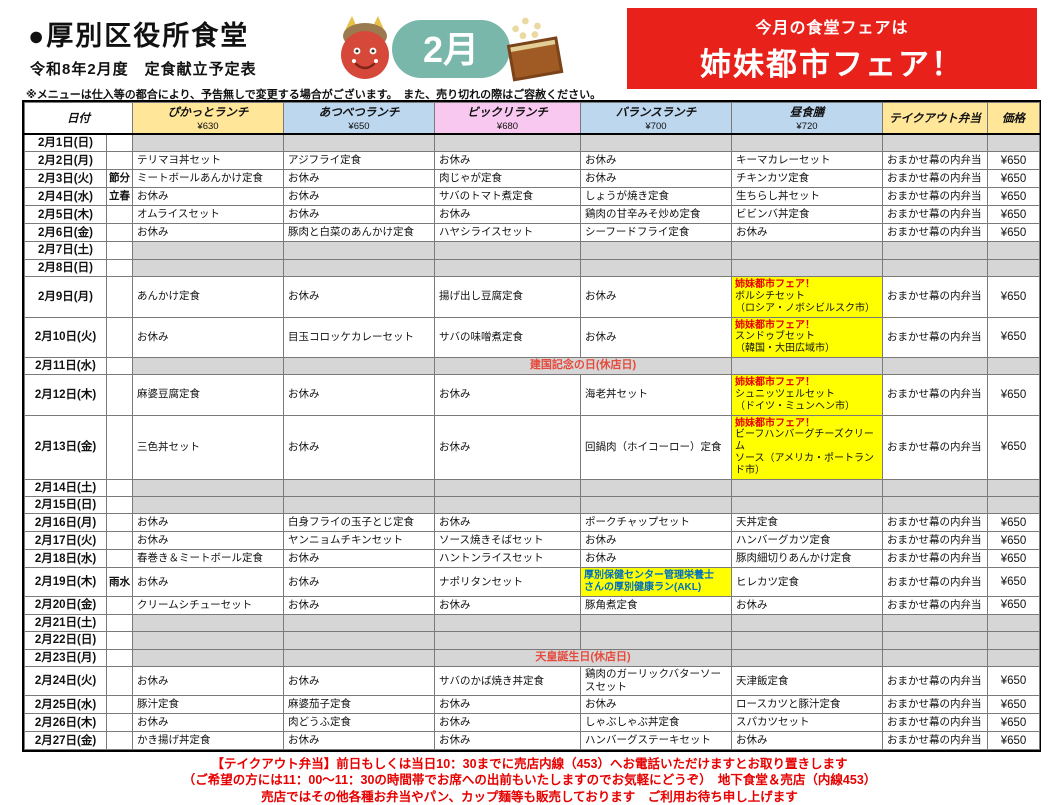 The width and height of the screenshot is (1059, 805). Describe the element at coordinates (535, 49) in the screenshot. I see `beans-icon` at that location.